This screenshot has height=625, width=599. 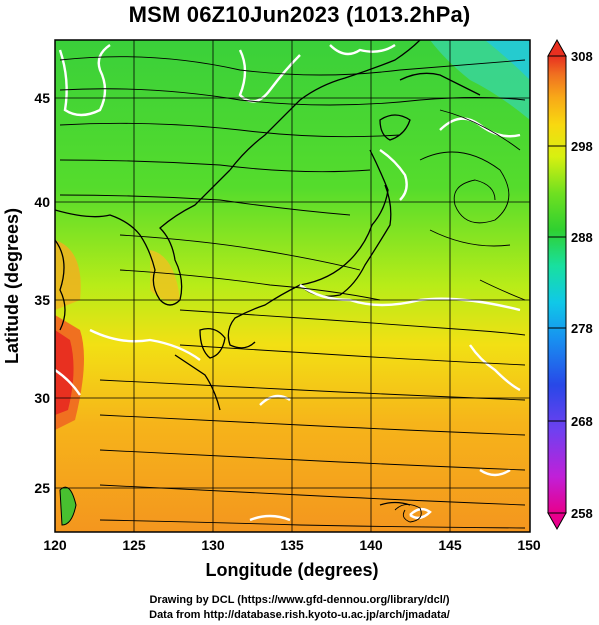 I want to click on x-tick-label: 135, so click(x=292, y=545).